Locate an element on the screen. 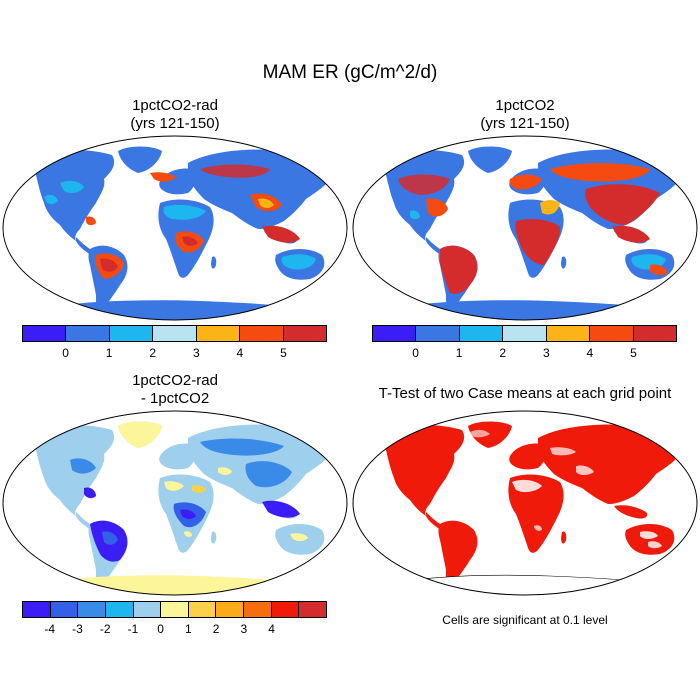 The height and width of the screenshot is (700, 700). panel-title-full-line1: 1pctCO2 is located at coordinates (525, 105).